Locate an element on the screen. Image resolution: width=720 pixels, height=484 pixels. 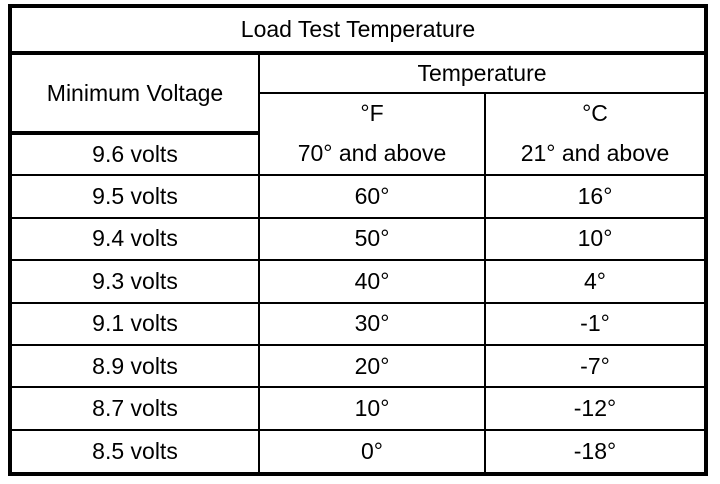
table-row: 8.7 volts 10° -12° is located at coordinates (358, 408).